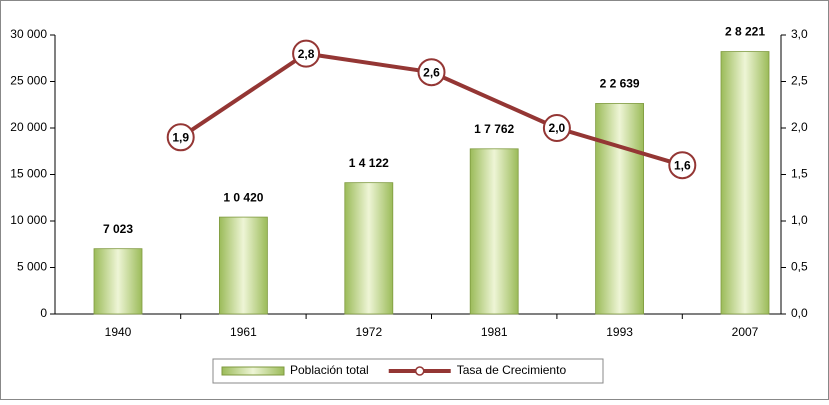 The image size is (829, 405). Describe the element at coordinates (799, 81) in the screenshot. I see `y2-tick-label: 2,5` at that location.